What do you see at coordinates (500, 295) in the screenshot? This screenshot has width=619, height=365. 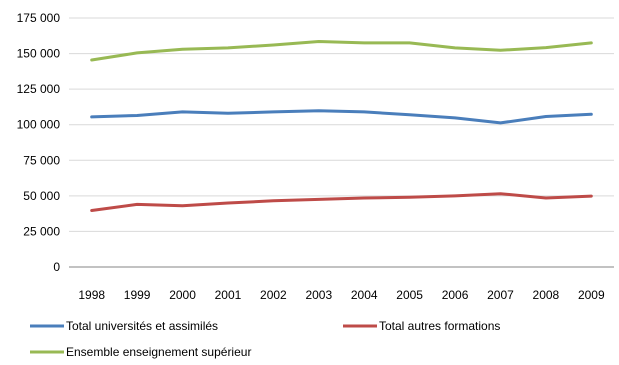 I see `x-tick-label: 2007` at bounding box center [500, 295].